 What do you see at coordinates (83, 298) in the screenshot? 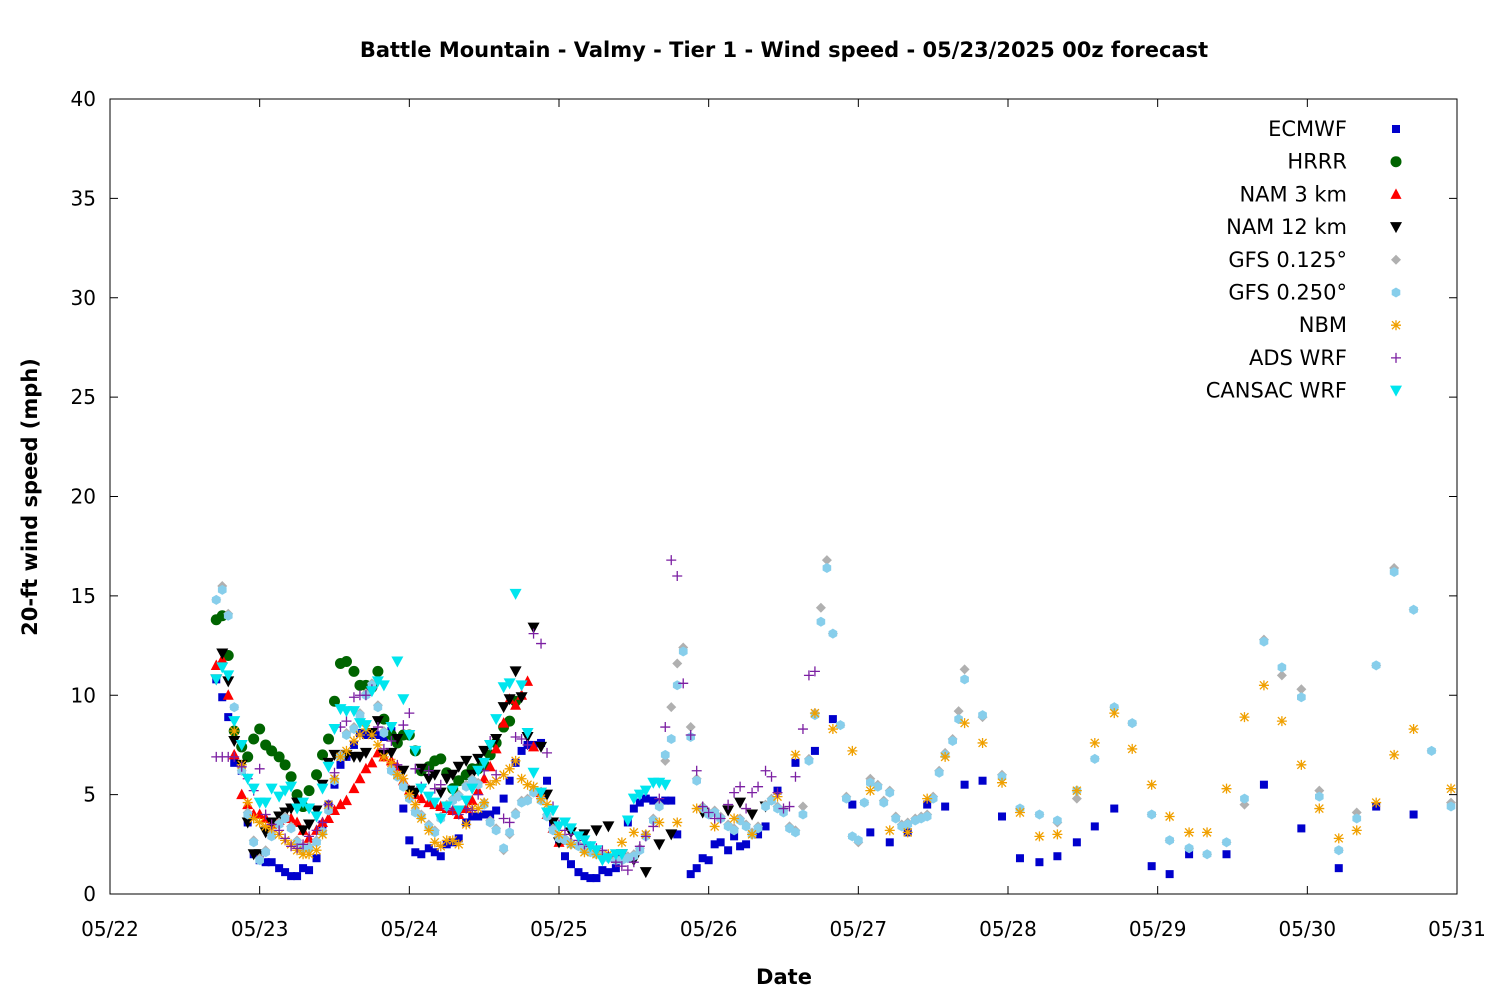
I see `y-tick-label: 30` at bounding box center [83, 298].